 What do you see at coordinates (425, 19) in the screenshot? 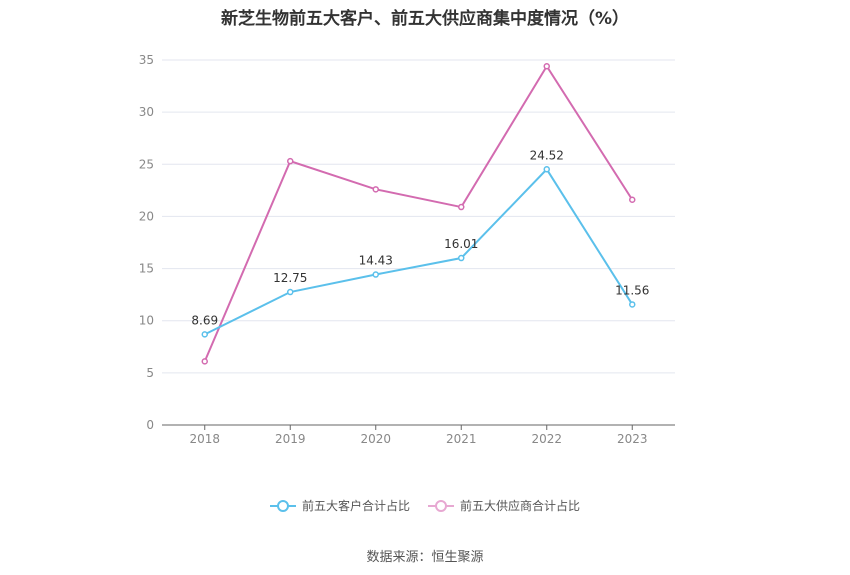
I see `chart-title: 新芝生物前五大客户、前五大供应商集中度情况（%）` at bounding box center [425, 19].